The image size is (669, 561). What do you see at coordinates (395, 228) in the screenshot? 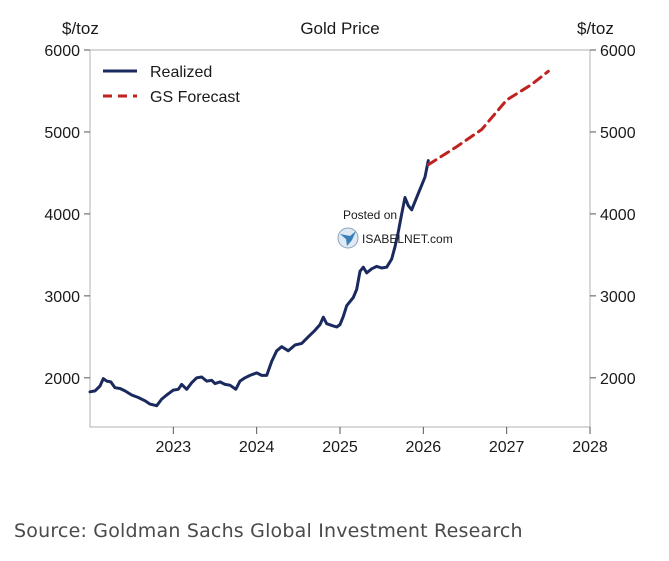
I see `watermark: Posted on ISABELNET.com` at bounding box center [395, 228].